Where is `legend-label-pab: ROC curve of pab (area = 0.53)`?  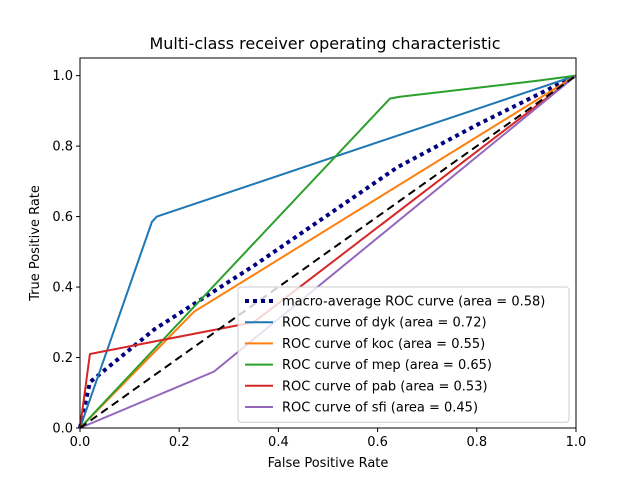 legend-label-pab: ROC curve of pab (area = 0.53) is located at coordinates (385, 386).